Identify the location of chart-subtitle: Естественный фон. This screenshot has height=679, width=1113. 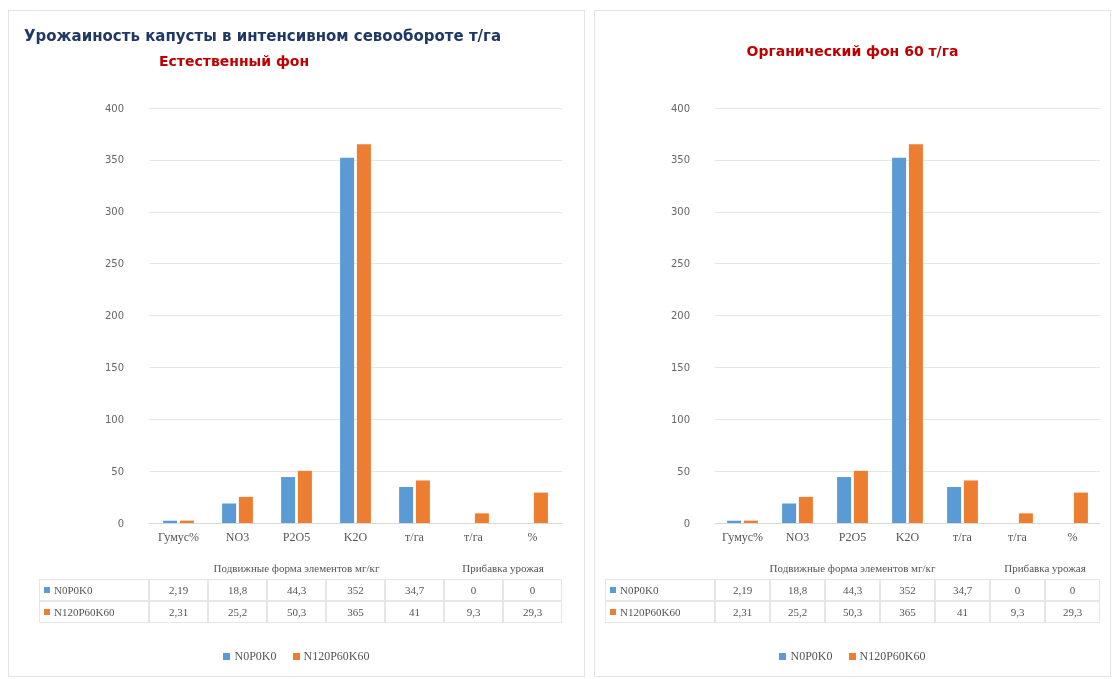
(234, 61).